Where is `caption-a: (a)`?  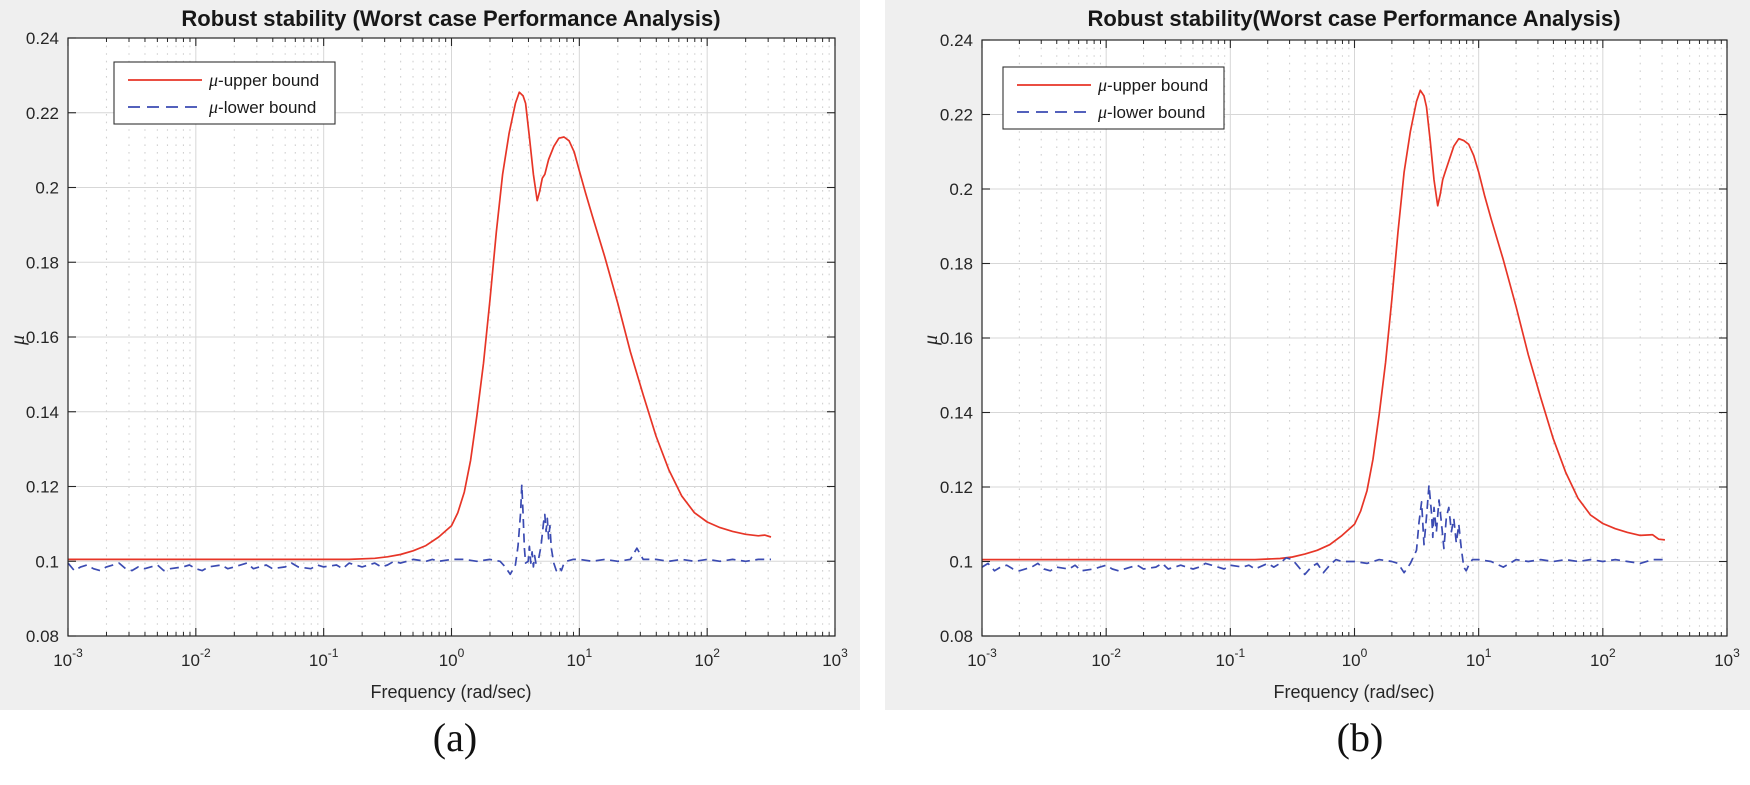 caption-a: (a) is located at coordinates (455, 737).